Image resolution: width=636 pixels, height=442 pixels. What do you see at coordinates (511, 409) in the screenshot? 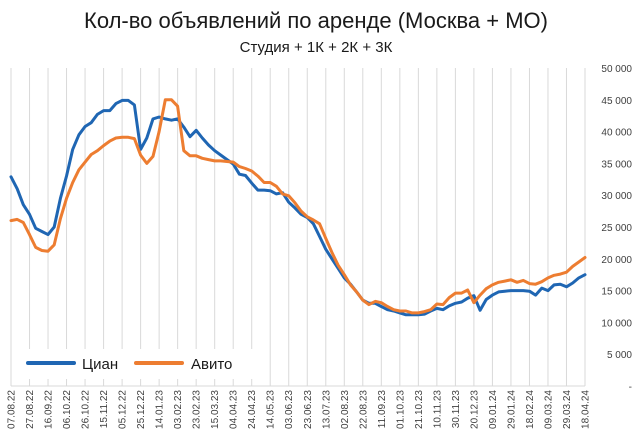
I see `x-tick-label: 29.01.24` at bounding box center [511, 409].